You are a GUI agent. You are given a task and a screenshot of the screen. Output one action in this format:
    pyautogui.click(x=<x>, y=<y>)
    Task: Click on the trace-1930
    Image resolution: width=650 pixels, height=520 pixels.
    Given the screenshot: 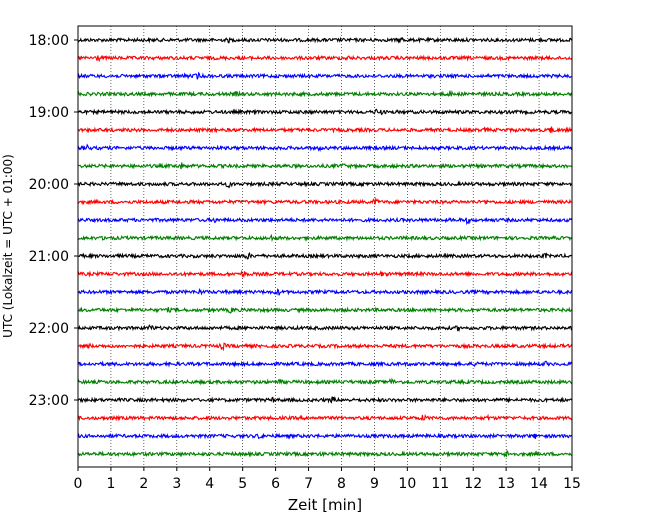 What is the action you would take?
    pyautogui.click(x=325, y=147)
    